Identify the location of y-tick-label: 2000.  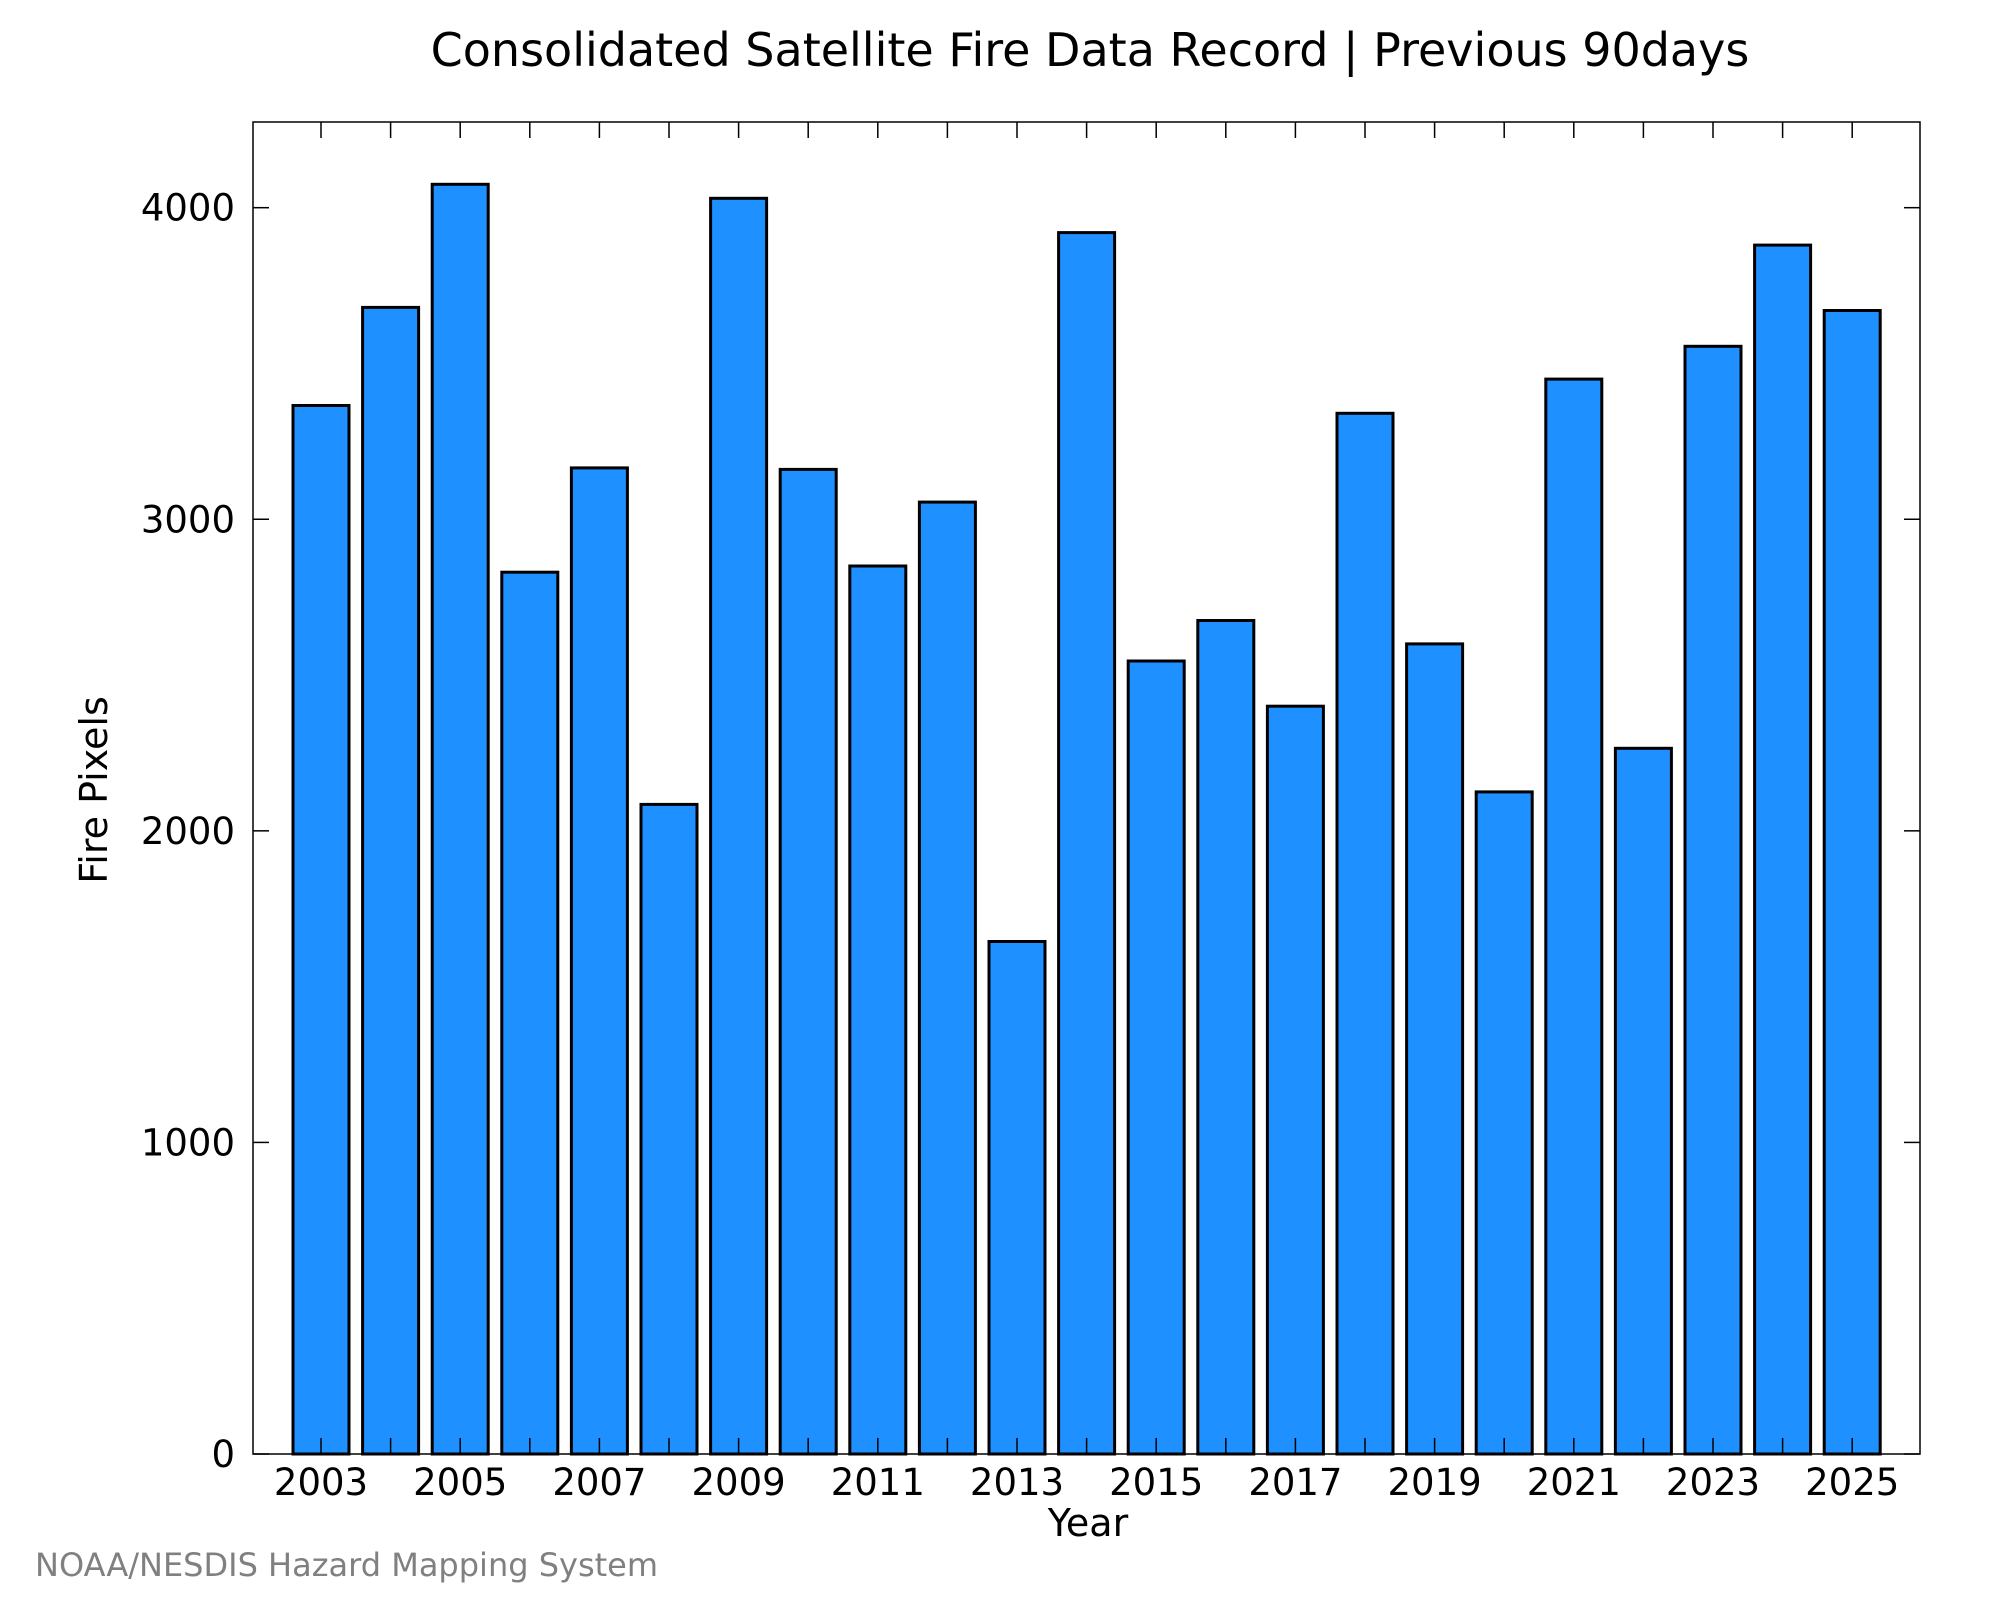
(188, 831).